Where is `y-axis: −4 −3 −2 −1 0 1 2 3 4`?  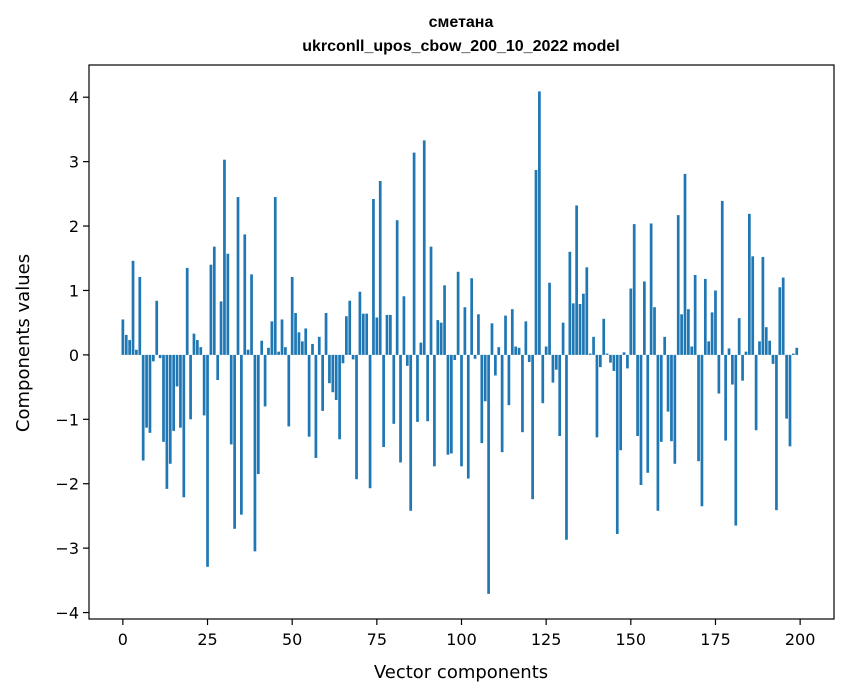
y-axis: −4 −3 −2 −1 0 1 2 3 4 is located at coordinates (72, 355).